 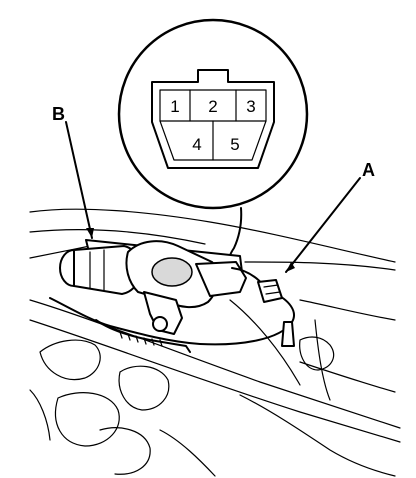 I want to click on motor-side-mount, so click(x=221, y=279).